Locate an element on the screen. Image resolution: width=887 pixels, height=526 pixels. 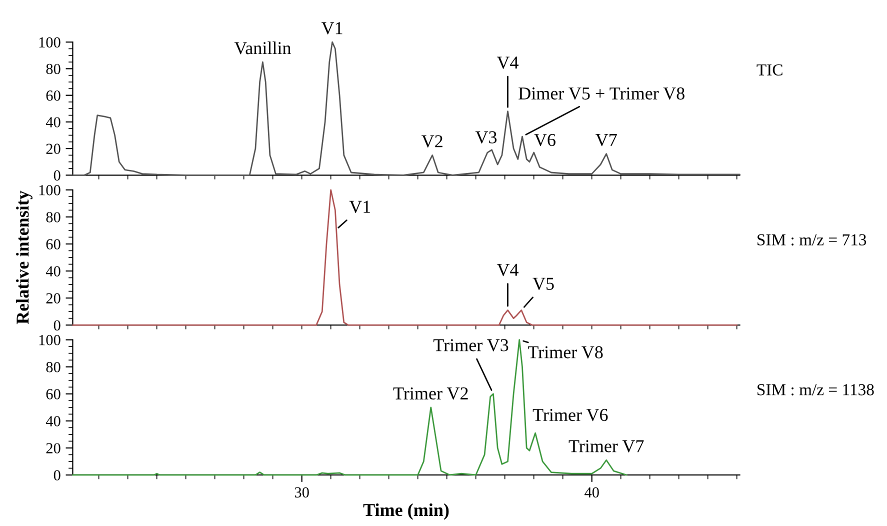
y-axis-title: Relative intensity is located at coordinates (24, 257).